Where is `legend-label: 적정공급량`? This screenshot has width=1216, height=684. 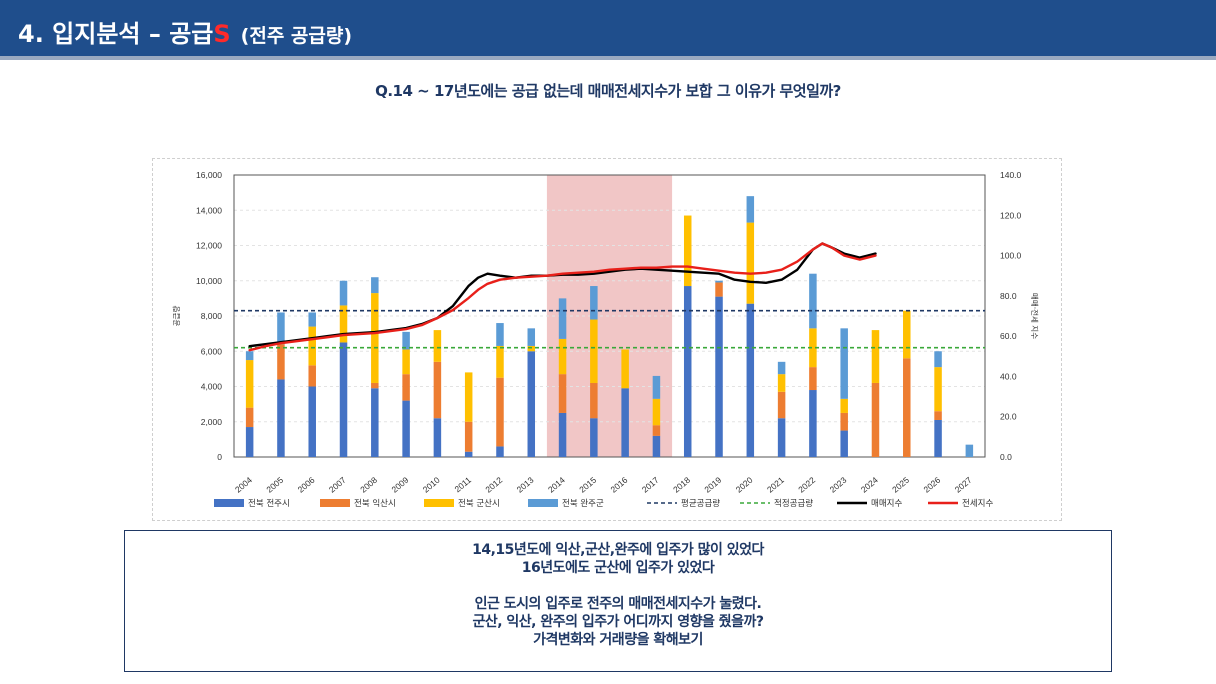
legend-label: 적정공급량 is located at coordinates (793, 503).